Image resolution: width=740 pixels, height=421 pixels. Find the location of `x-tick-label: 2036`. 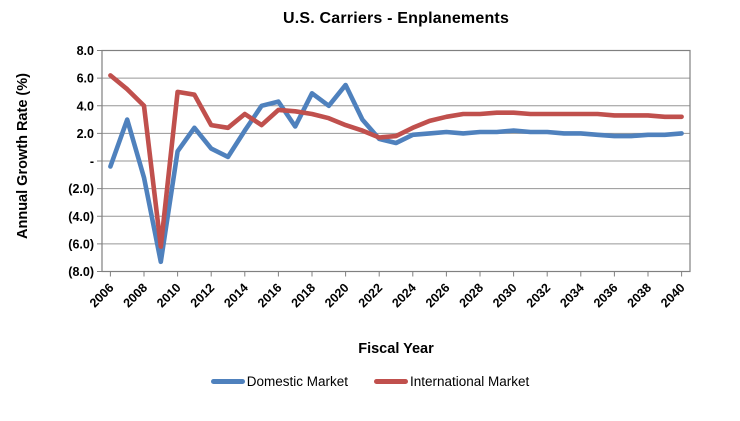

x-tick-label: 2036 is located at coordinates (606, 296).